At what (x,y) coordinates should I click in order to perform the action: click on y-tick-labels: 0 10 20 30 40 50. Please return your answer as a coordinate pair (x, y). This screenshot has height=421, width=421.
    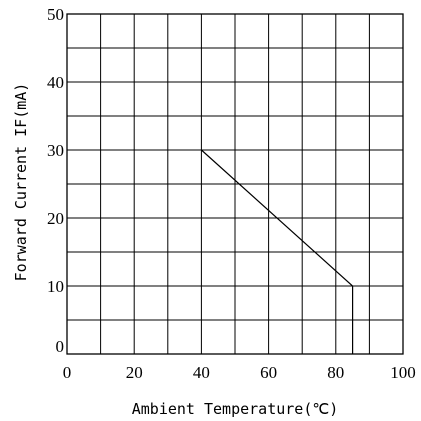
    Looking at the image, I should click on (55, 180).